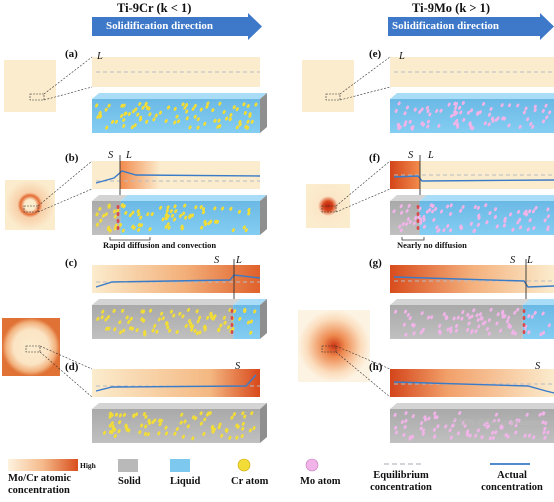 This screenshot has width=554, height=502. What do you see at coordinates (232, 318) in the screenshot?
I see `interface-atoms-c` at bounding box center [232, 318].